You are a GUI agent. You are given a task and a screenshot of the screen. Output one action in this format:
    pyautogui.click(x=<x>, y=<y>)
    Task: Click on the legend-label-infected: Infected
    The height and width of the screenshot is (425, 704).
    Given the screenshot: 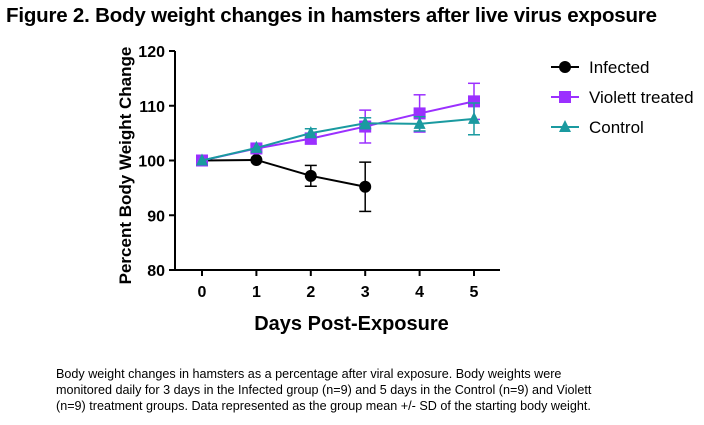 What is the action you would take?
    pyautogui.click(x=619, y=67)
    